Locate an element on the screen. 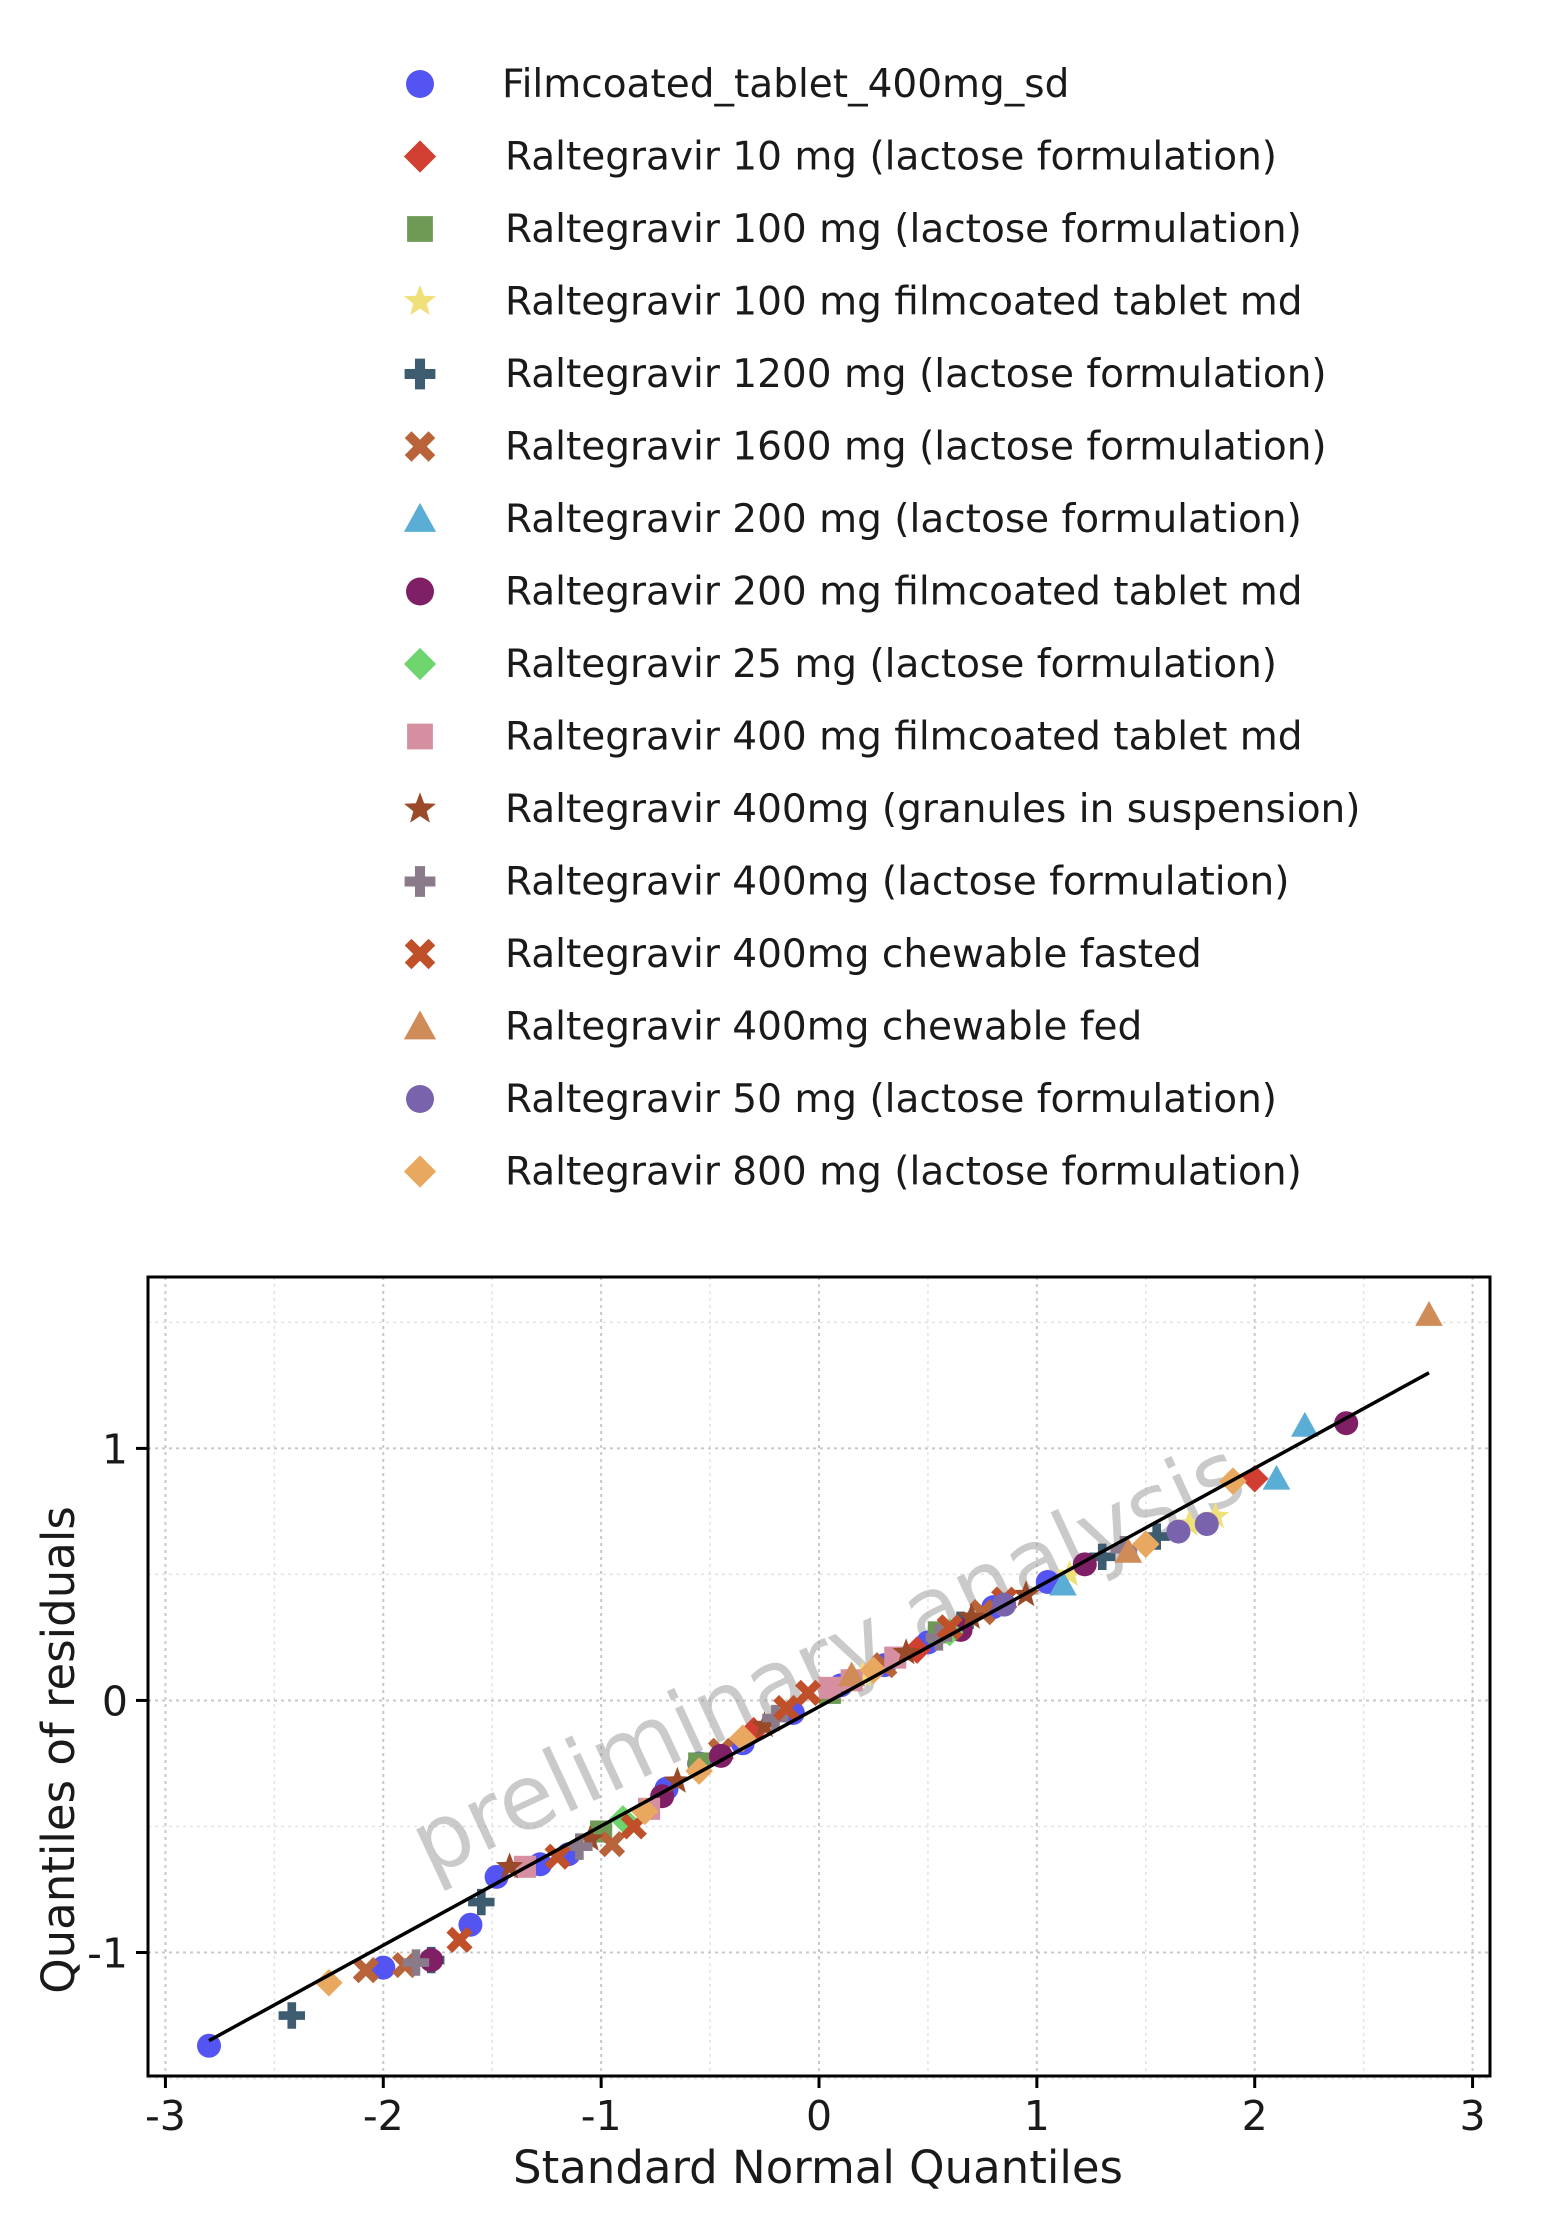 The height and width of the screenshot is (2225, 1562). x-tick-label: 0 is located at coordinates (819, 2116).